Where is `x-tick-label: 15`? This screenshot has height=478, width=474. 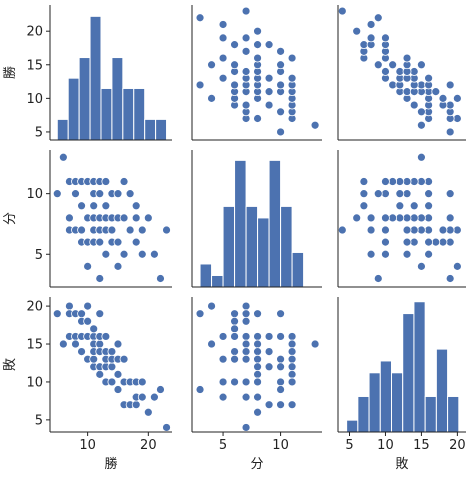 x-tick-label: 15 is located at coordinates (421, 445).